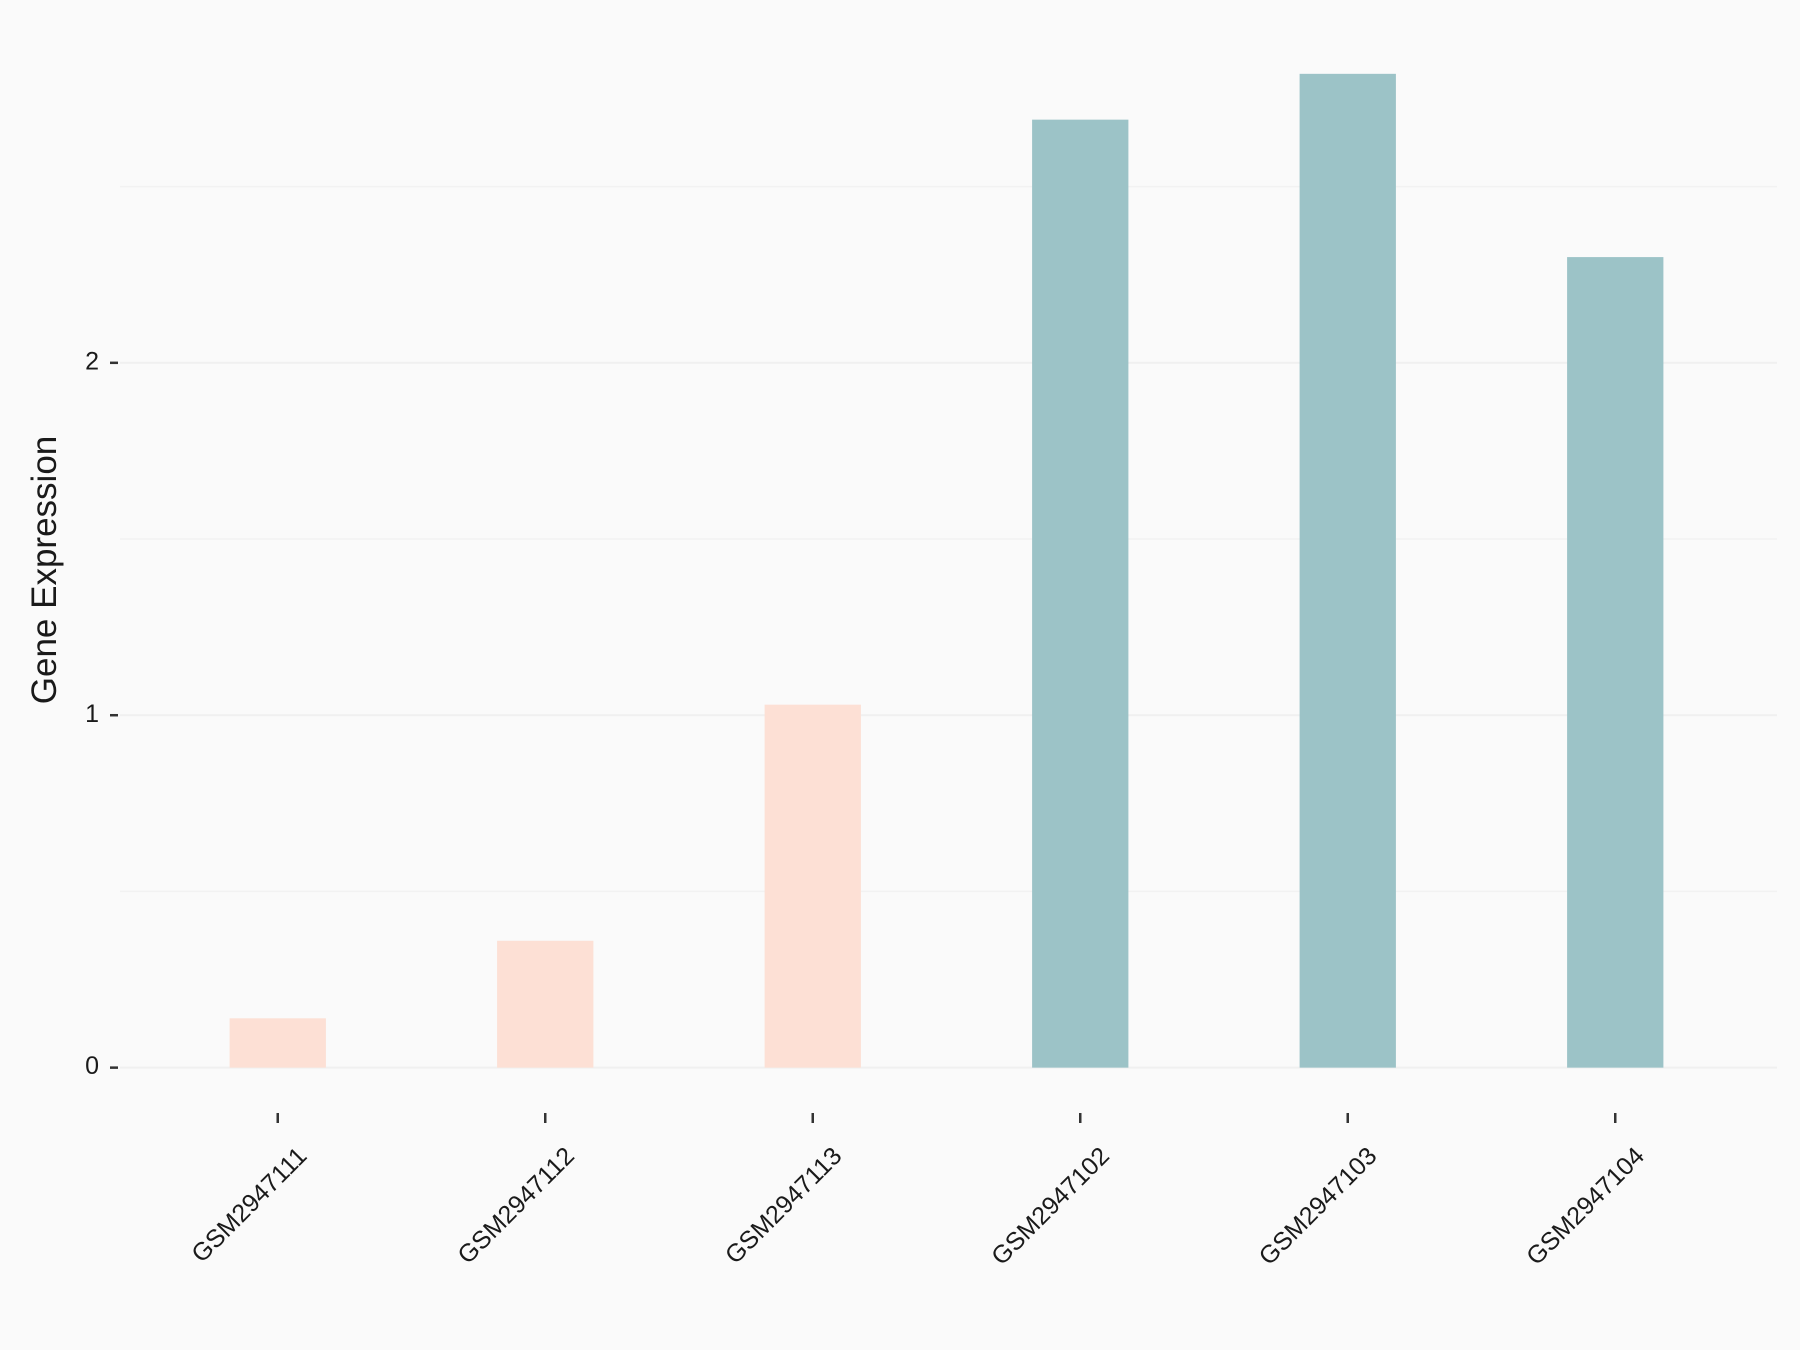 The height and width of the screenshot is (1350, 1800). I want to click on y-tick-label: 2, so click(92, 361).